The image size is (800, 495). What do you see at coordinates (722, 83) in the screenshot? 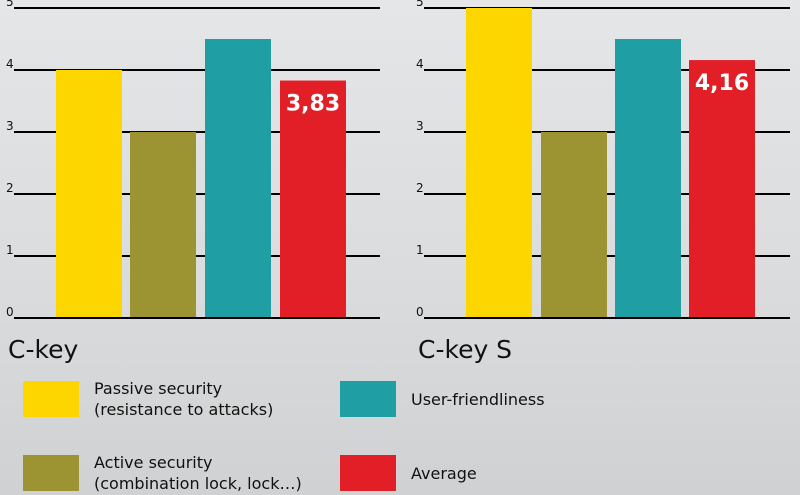
I see `data-label: 4,16` at bounding box center [722, 83].